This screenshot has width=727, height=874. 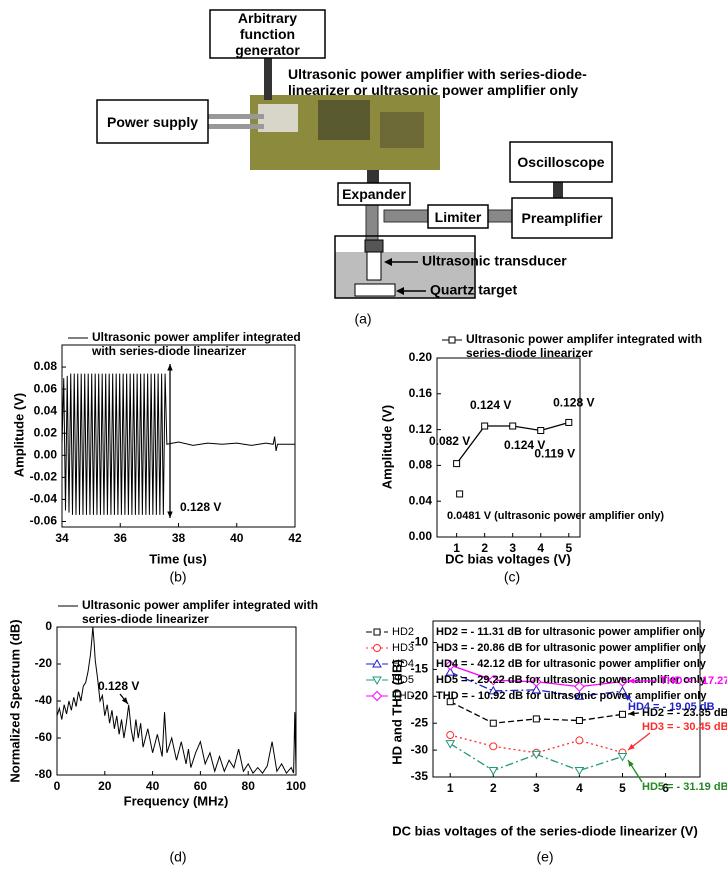 What do you see at coordinates (44, 737) in the screenshot?
I see `y-tick-label: -60` at bounding box center [44, 737].